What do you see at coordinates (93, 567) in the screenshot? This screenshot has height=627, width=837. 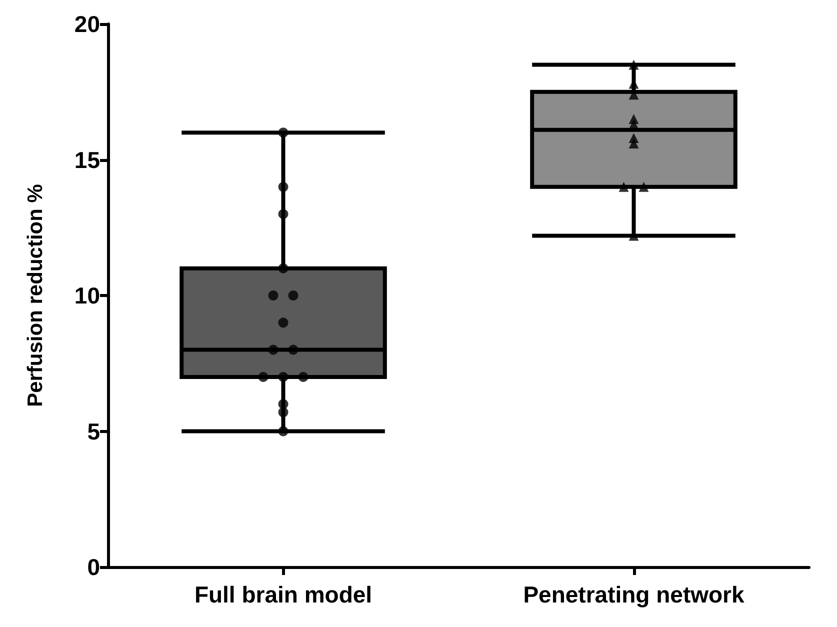 I see `y-tick-label: 0` at bounding box center [93, 567].